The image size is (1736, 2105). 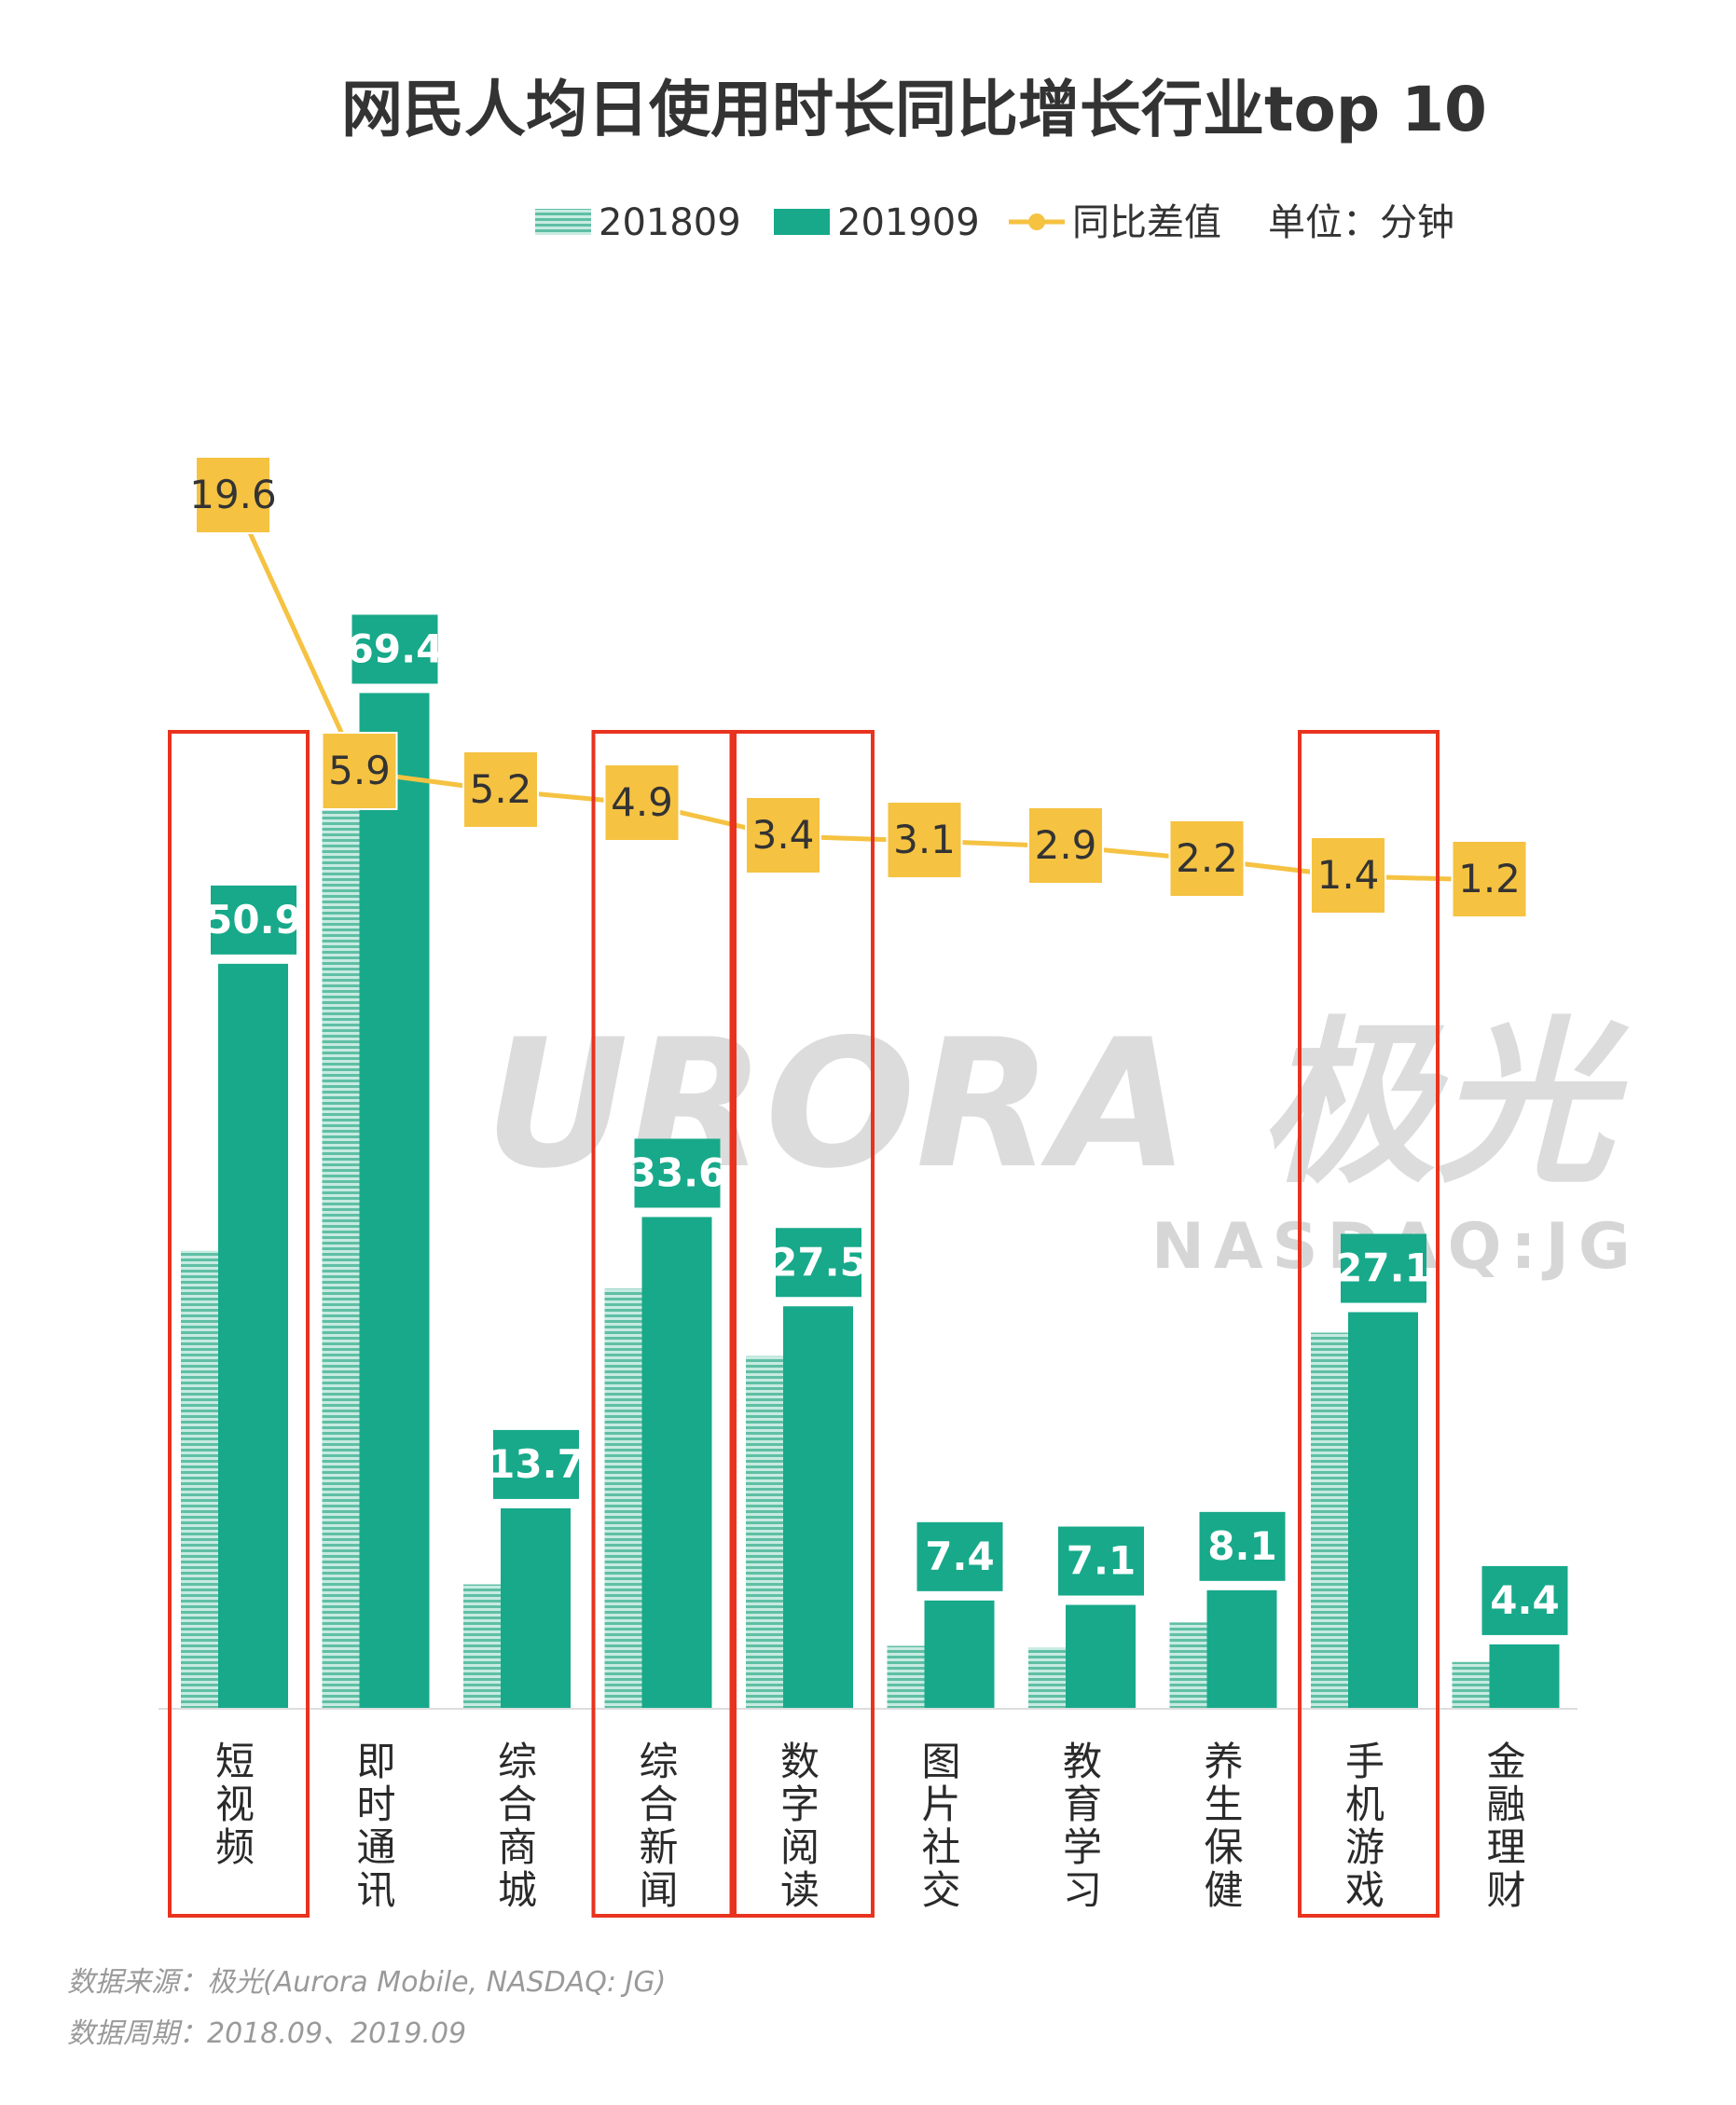 I want to click on diff-point-cat1, so click(x=359, y=771).